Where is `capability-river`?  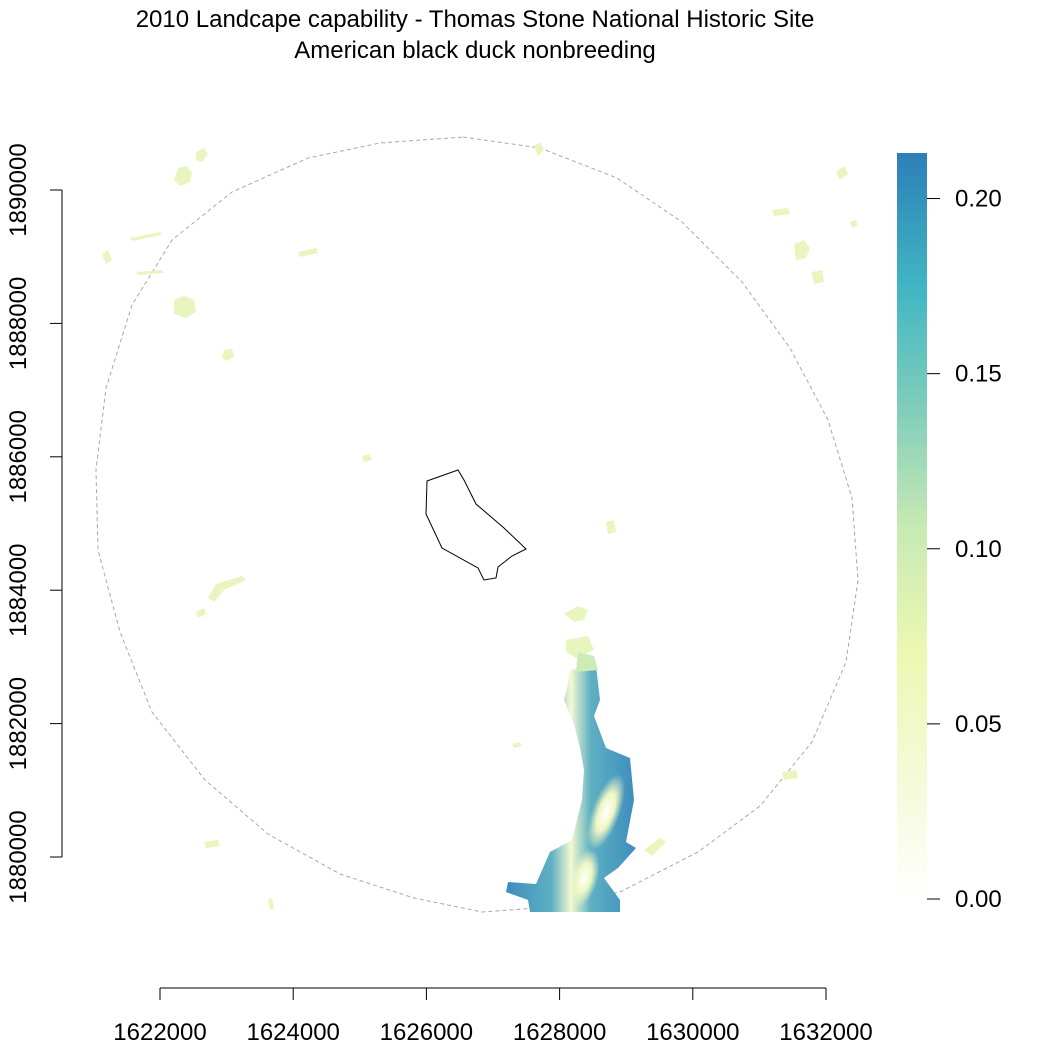
capability-river is located at coordinates (571, 782).